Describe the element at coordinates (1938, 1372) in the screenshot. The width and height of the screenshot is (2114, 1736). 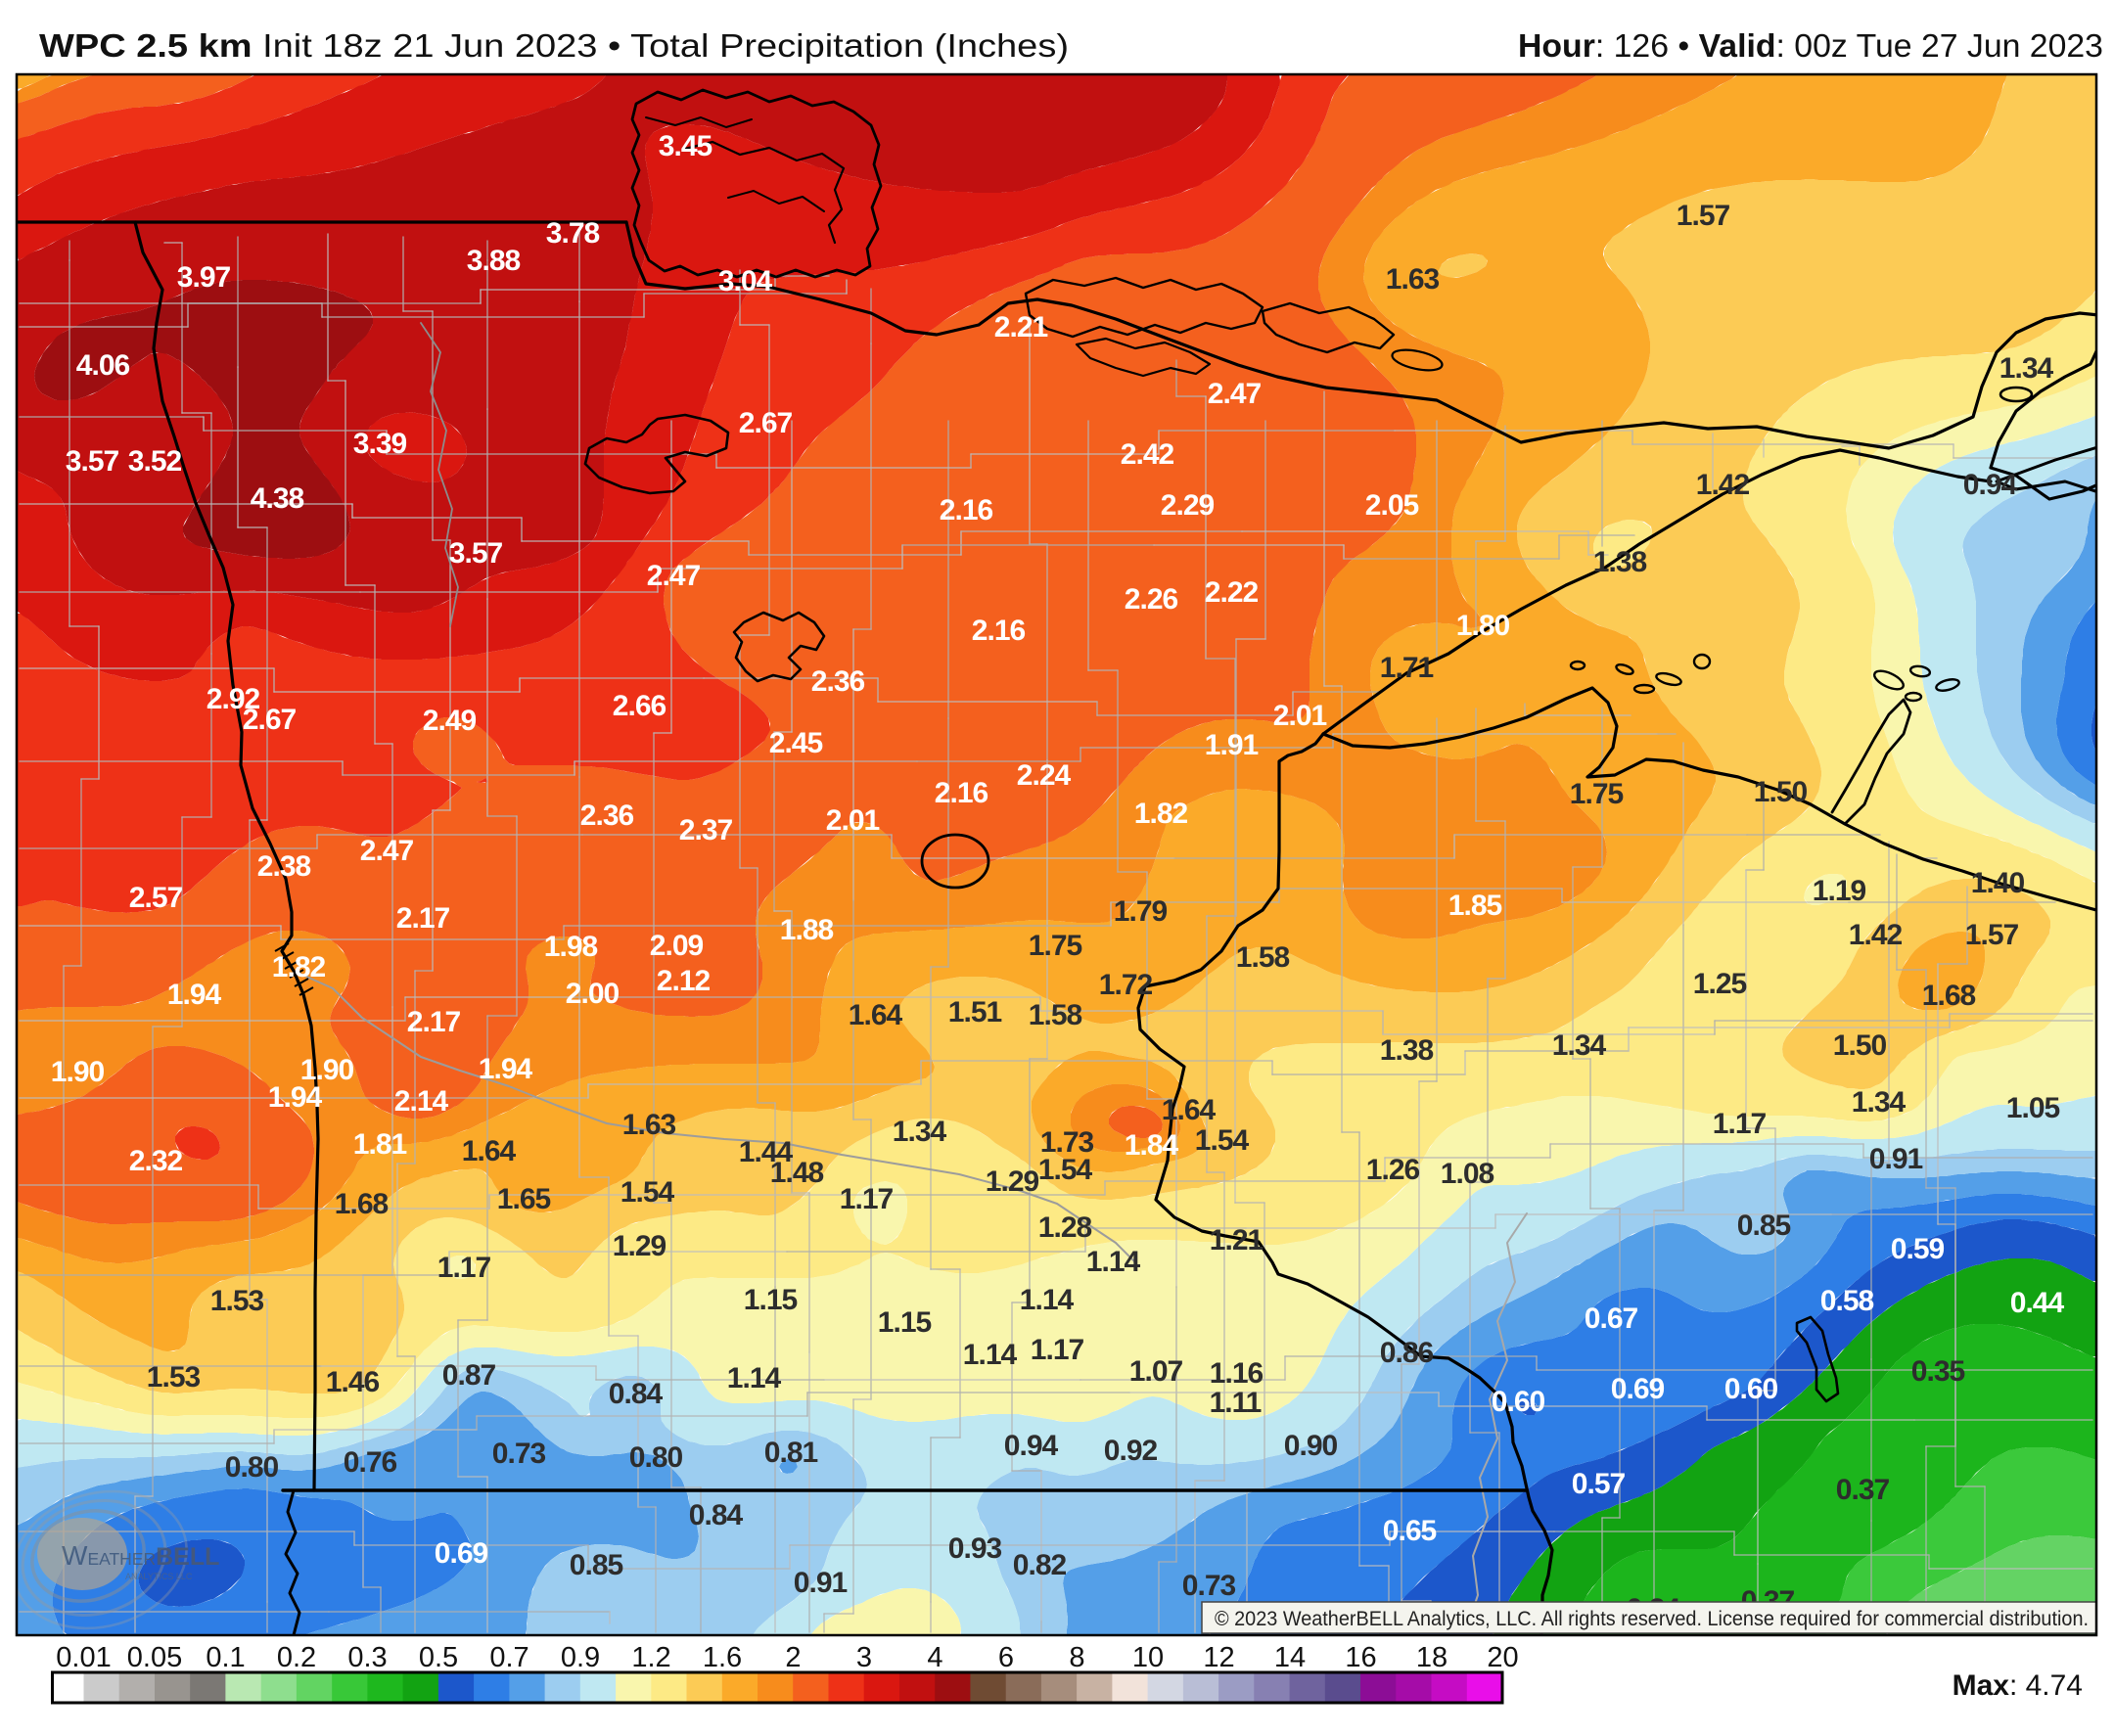
I see `svg-text: 0.35` at that location.